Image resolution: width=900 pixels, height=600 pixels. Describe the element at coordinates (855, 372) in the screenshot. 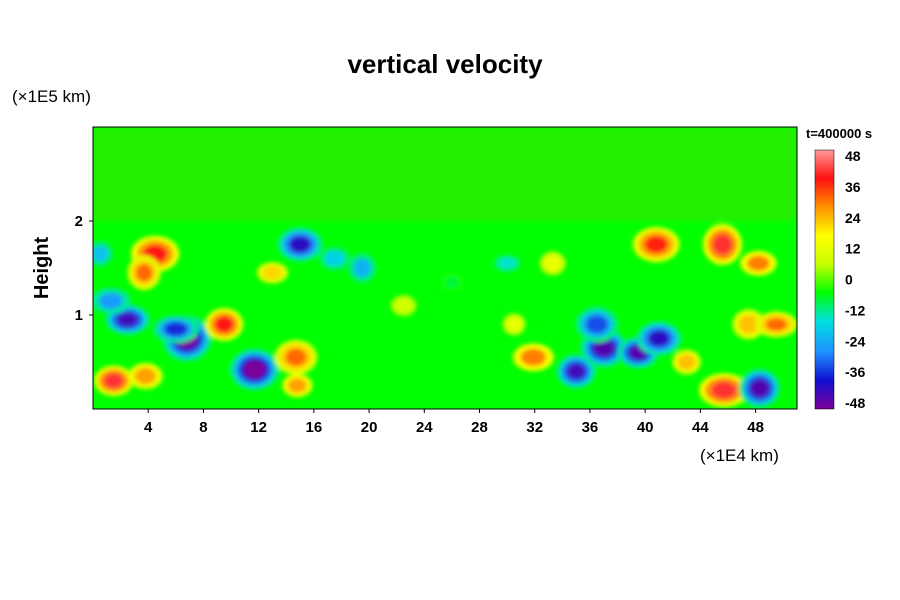

I see `colorbar-tick-label: -36` at that location.